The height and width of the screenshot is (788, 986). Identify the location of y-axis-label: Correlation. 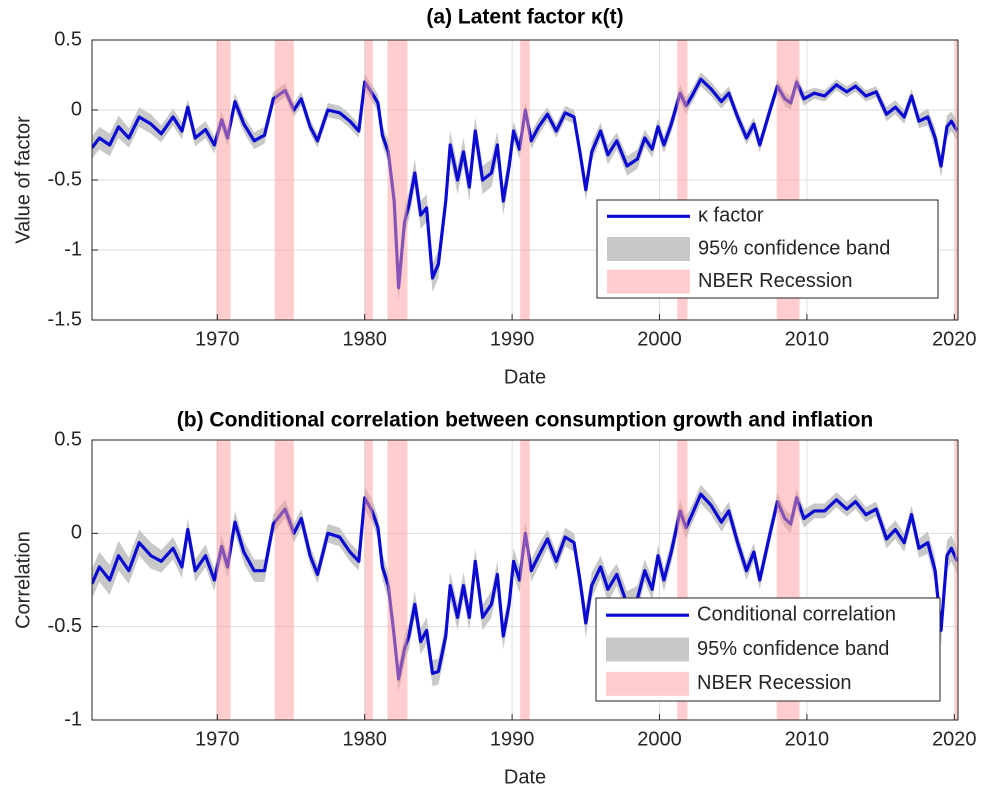
(23, 580).